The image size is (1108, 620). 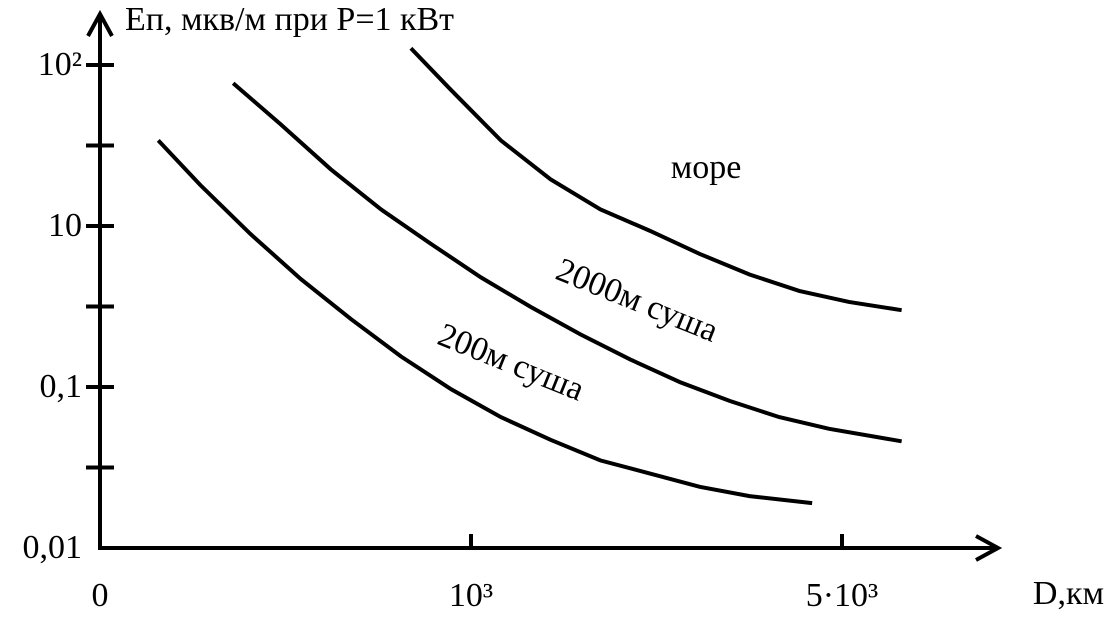 What do you see at coordinates (706, 167) in the screenshot?
I see `series-label: море` at bounding box center [706, 167].